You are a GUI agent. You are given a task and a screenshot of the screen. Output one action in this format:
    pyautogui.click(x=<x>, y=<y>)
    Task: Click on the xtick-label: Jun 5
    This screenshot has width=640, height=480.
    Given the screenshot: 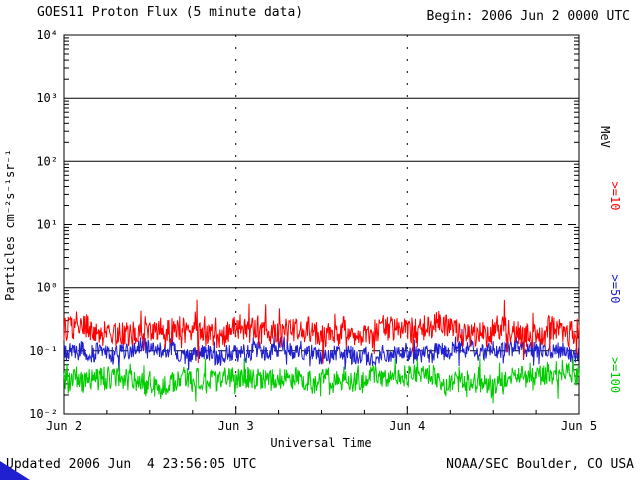 What is the action you would take?
    pyautogui.click(x=579, y=426)
    